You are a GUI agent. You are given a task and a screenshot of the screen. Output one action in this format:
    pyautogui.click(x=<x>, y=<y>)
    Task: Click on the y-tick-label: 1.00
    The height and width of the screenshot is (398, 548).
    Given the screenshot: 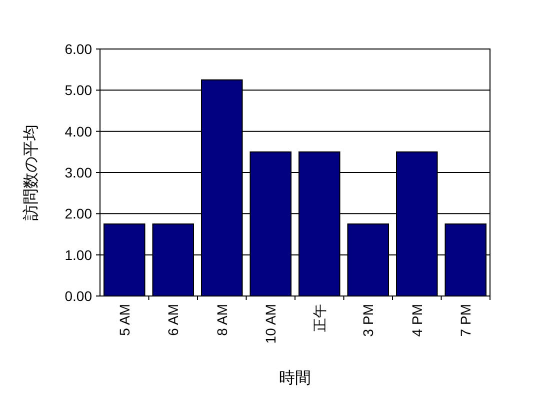 What is the action you would take?
    pyautogui.click(x=78, y=254)
    